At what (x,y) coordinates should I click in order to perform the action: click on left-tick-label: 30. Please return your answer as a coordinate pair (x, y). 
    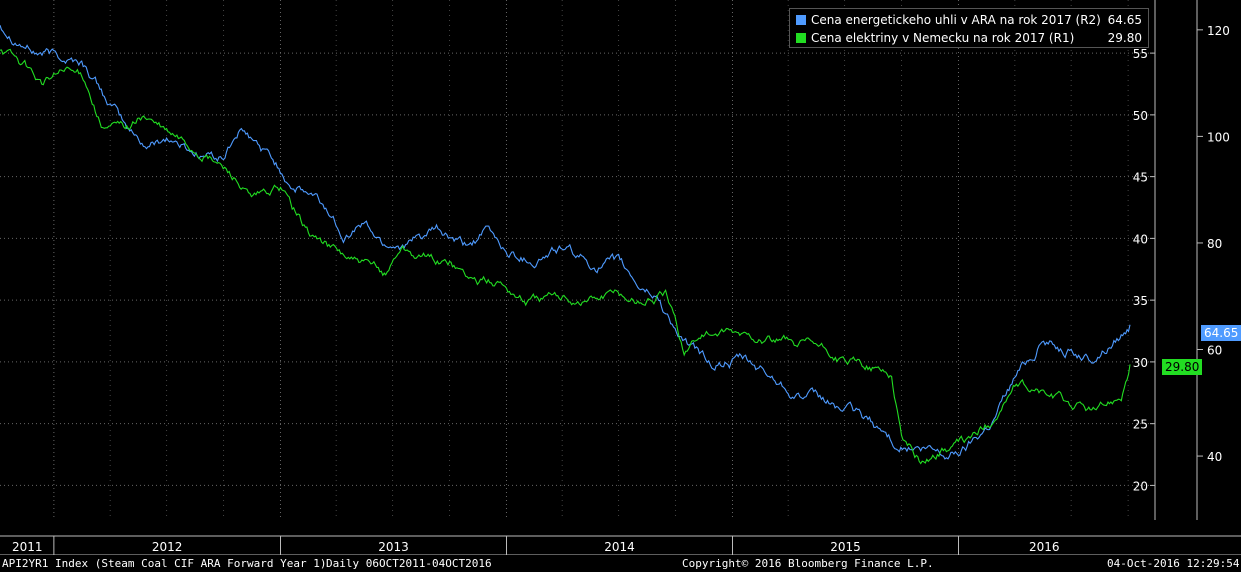
    Looking at the image, I should click on (1140, 363).